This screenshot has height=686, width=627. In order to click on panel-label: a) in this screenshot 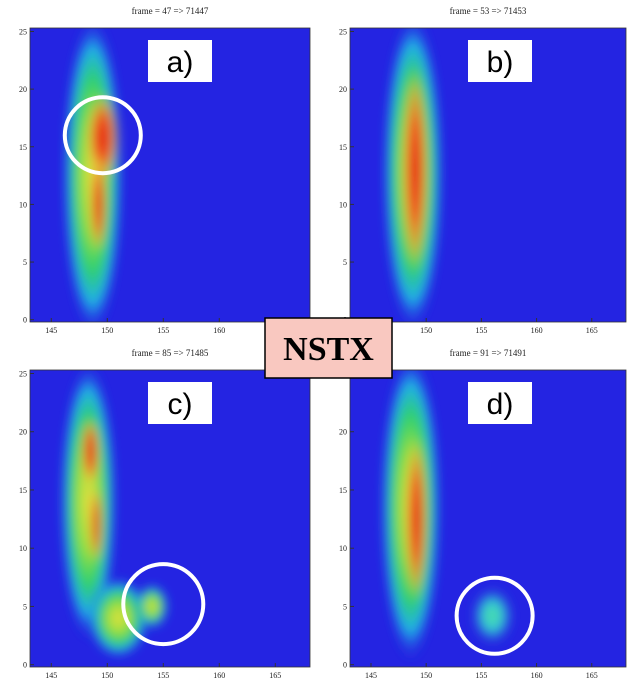, I will do `click(180, 62)`.